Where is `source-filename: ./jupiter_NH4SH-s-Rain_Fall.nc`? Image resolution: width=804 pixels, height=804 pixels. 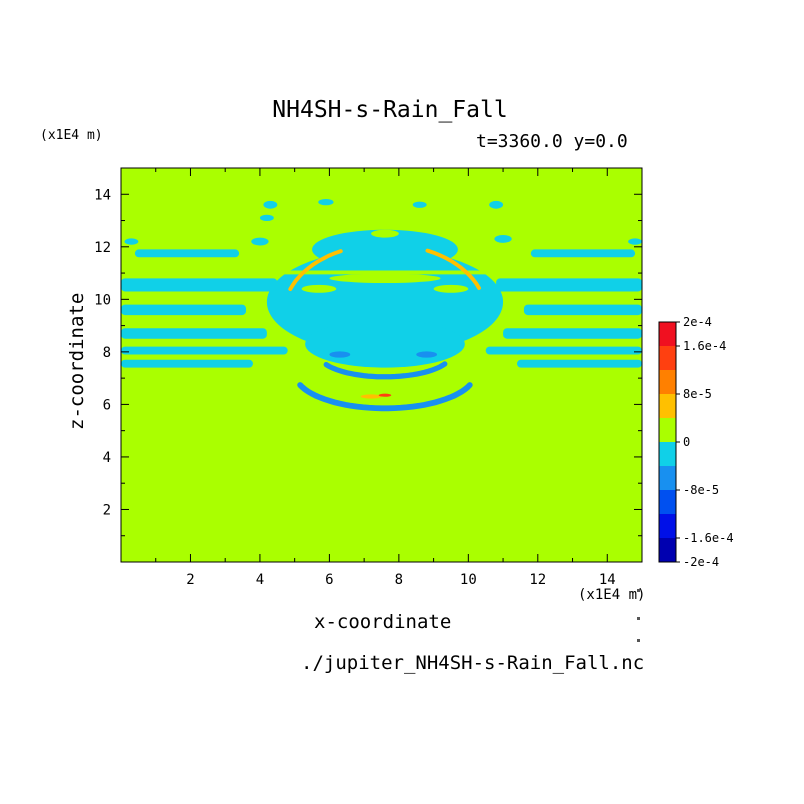 source-filename: ./jupiter_NH4SH-s-Rain_Fall.nc is located at coordinates (473, 663).